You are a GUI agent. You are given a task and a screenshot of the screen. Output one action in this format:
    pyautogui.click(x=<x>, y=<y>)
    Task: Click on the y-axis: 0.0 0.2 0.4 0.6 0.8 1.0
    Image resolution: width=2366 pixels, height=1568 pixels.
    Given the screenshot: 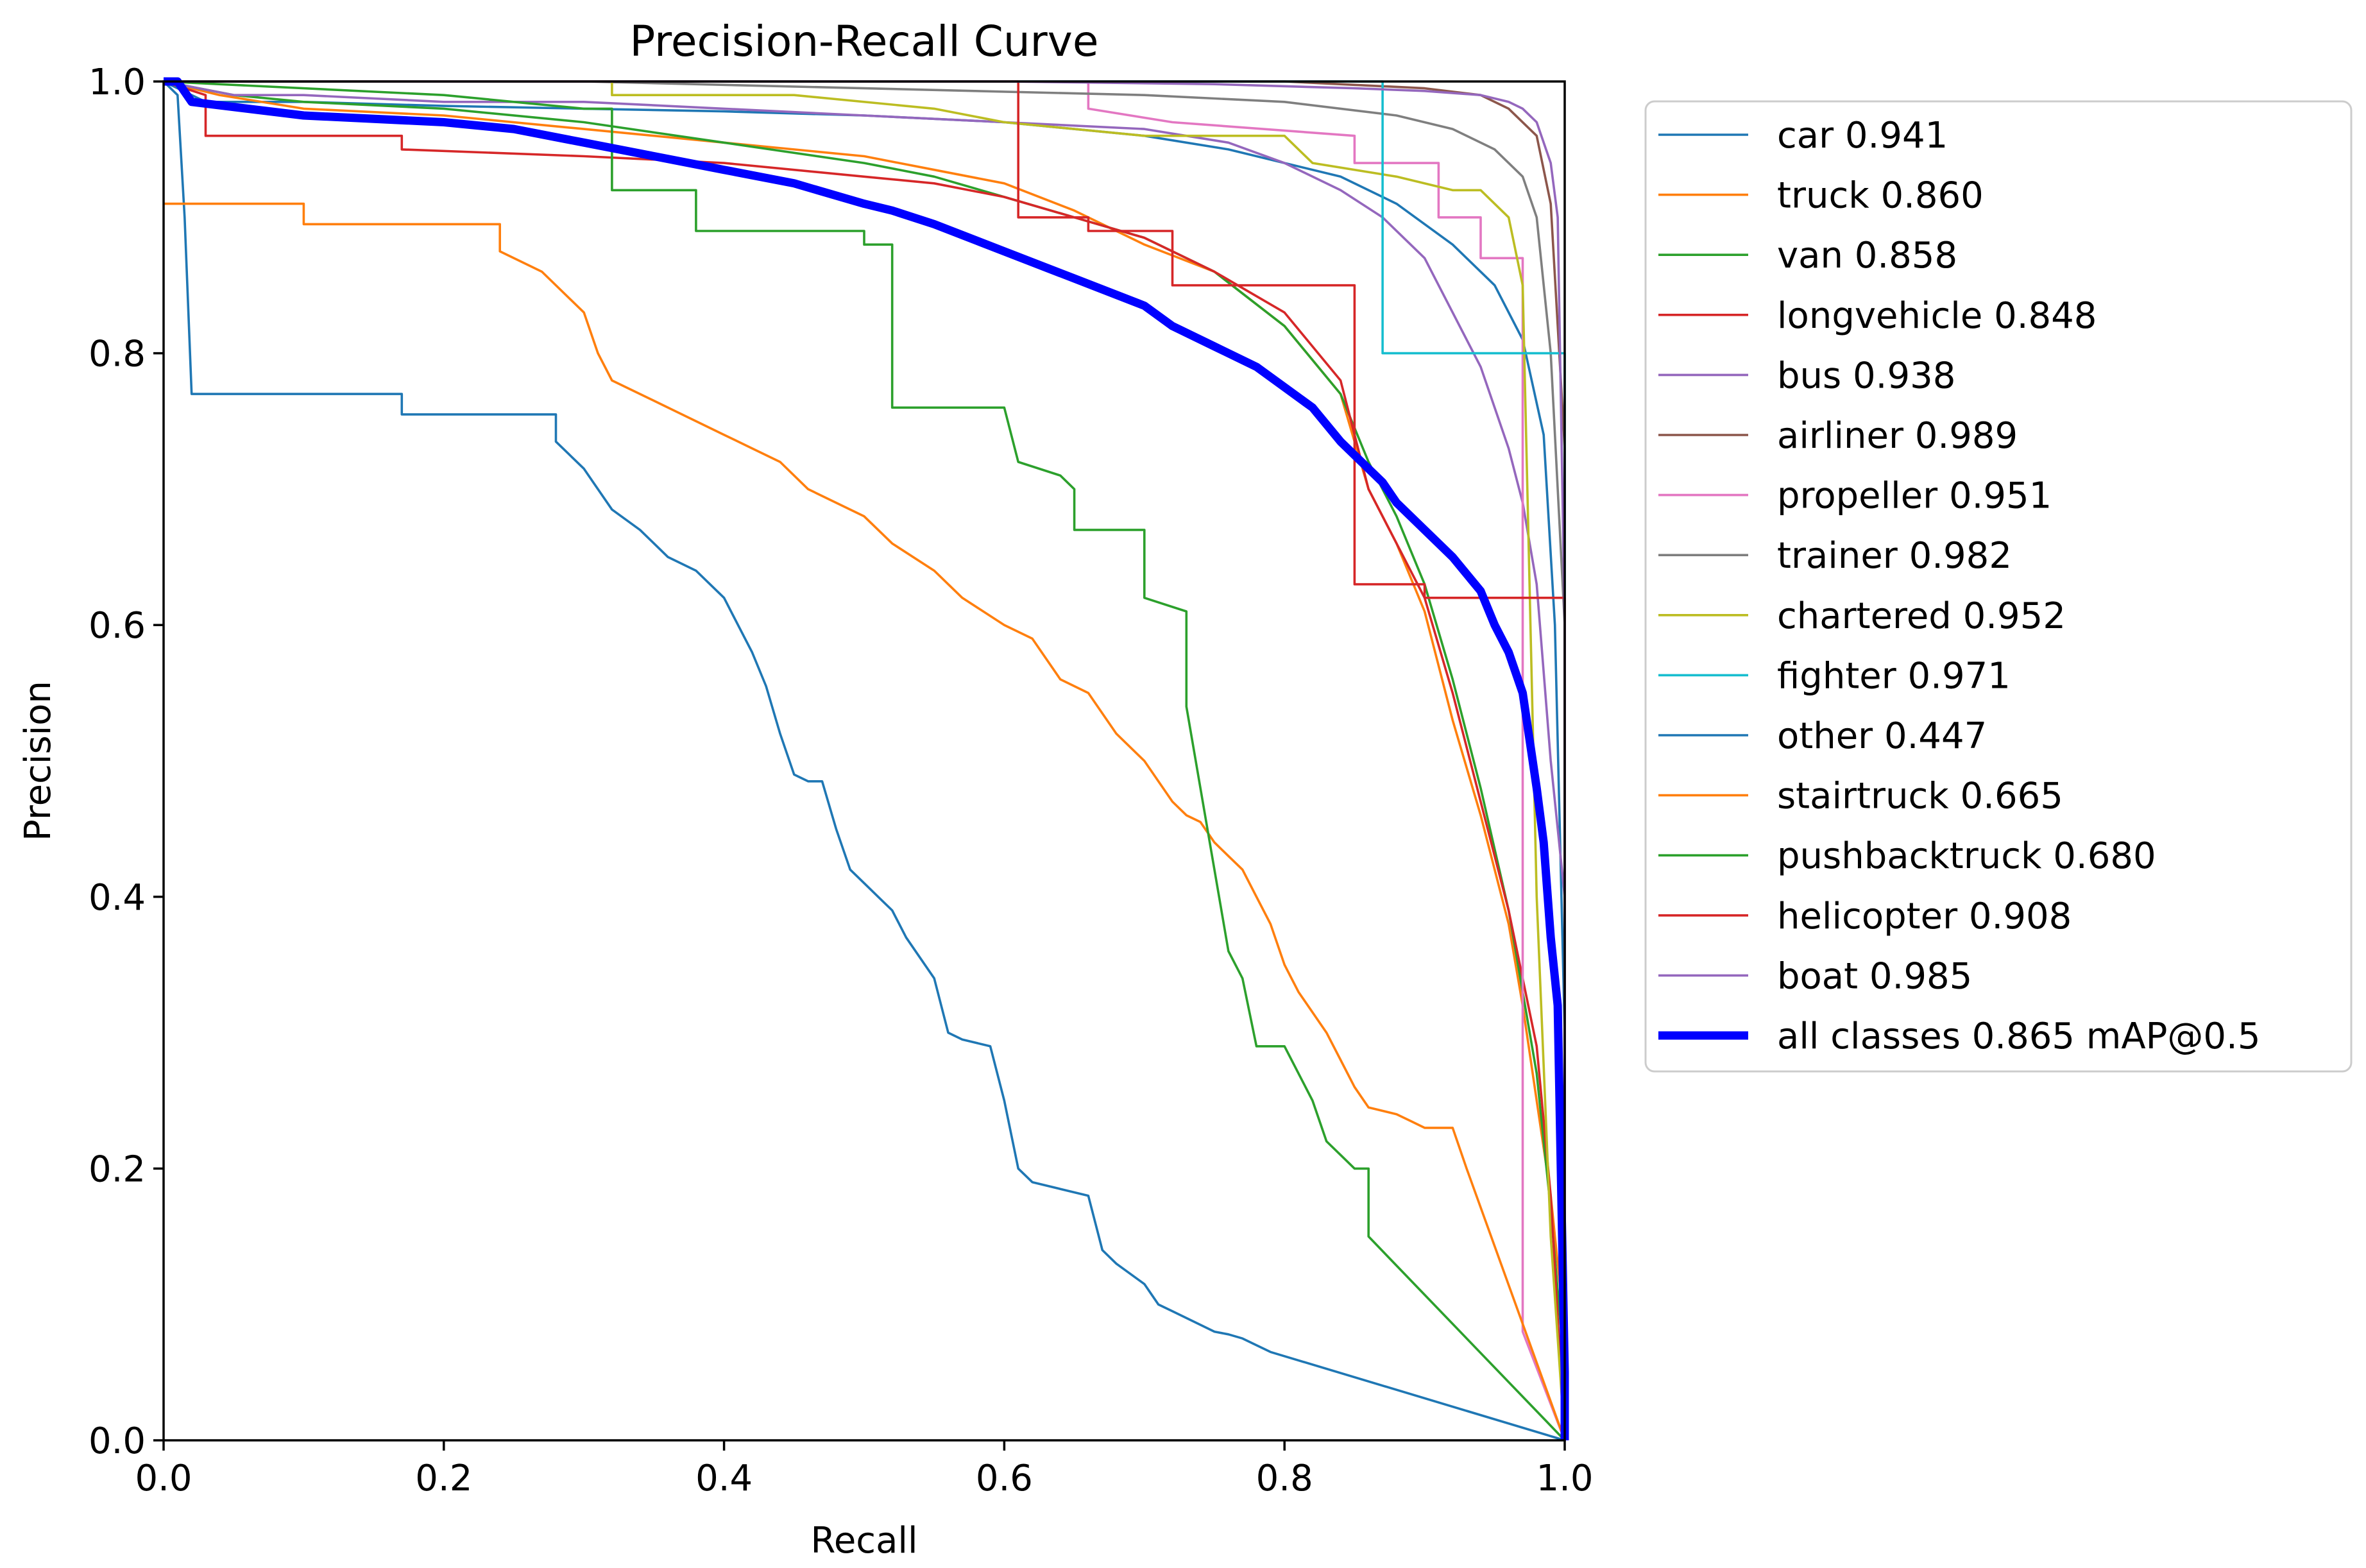 What is the action you would take?
    pyautogui.click(x=127, y=762)
    